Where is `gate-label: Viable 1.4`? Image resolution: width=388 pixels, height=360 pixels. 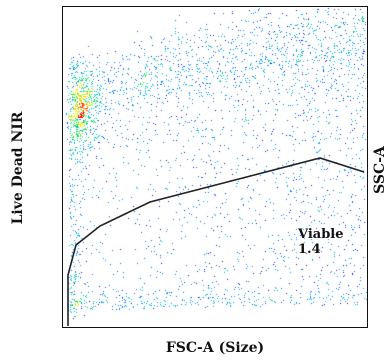
gate-label: Viable 1.4 is located at coordinates (321, 242).